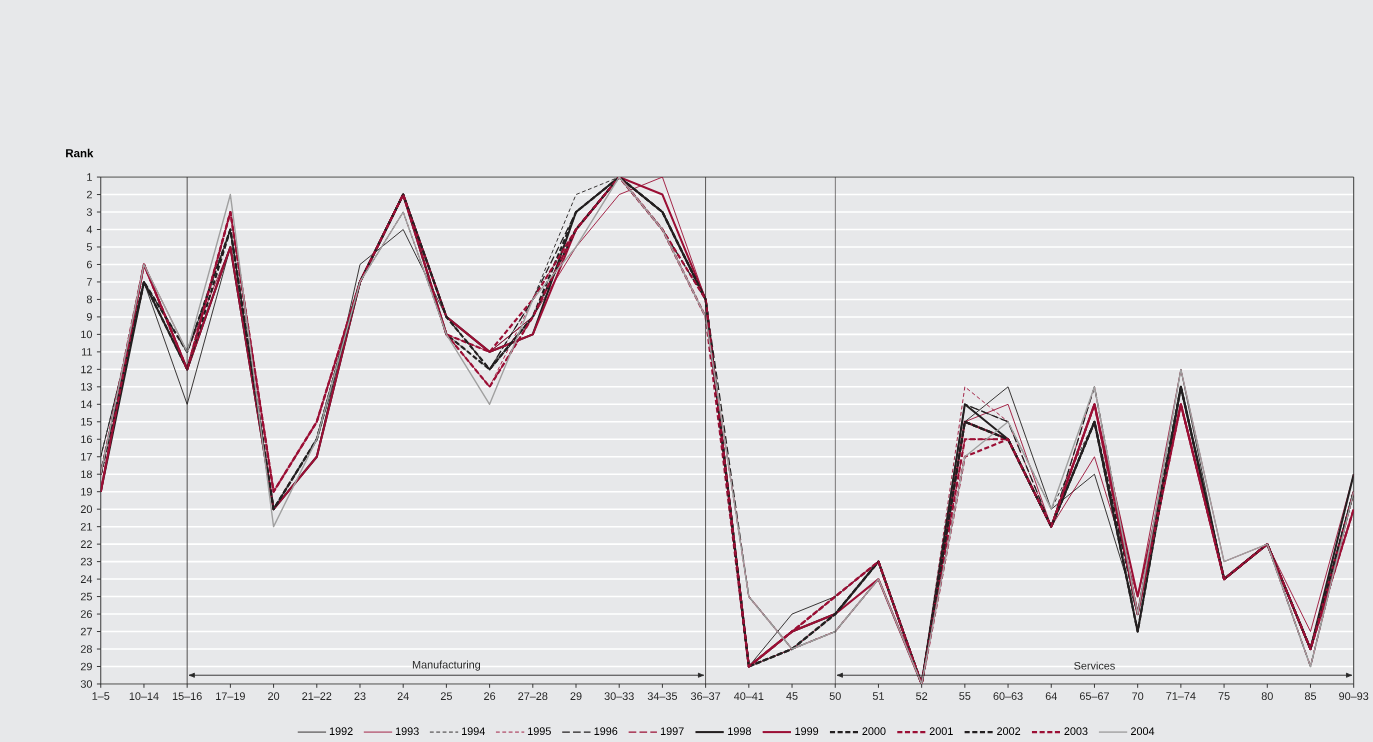  What do you see at coordinates (672, 731) in the screenshot?
I see `legend-label: 1997` at bounding box center [672, 731].